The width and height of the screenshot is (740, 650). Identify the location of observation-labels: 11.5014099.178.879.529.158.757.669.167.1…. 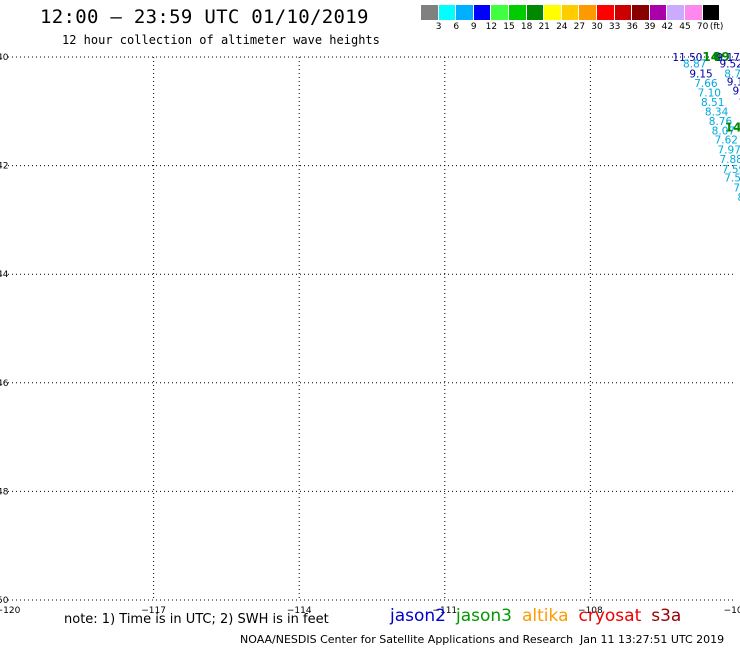
(706, 127).